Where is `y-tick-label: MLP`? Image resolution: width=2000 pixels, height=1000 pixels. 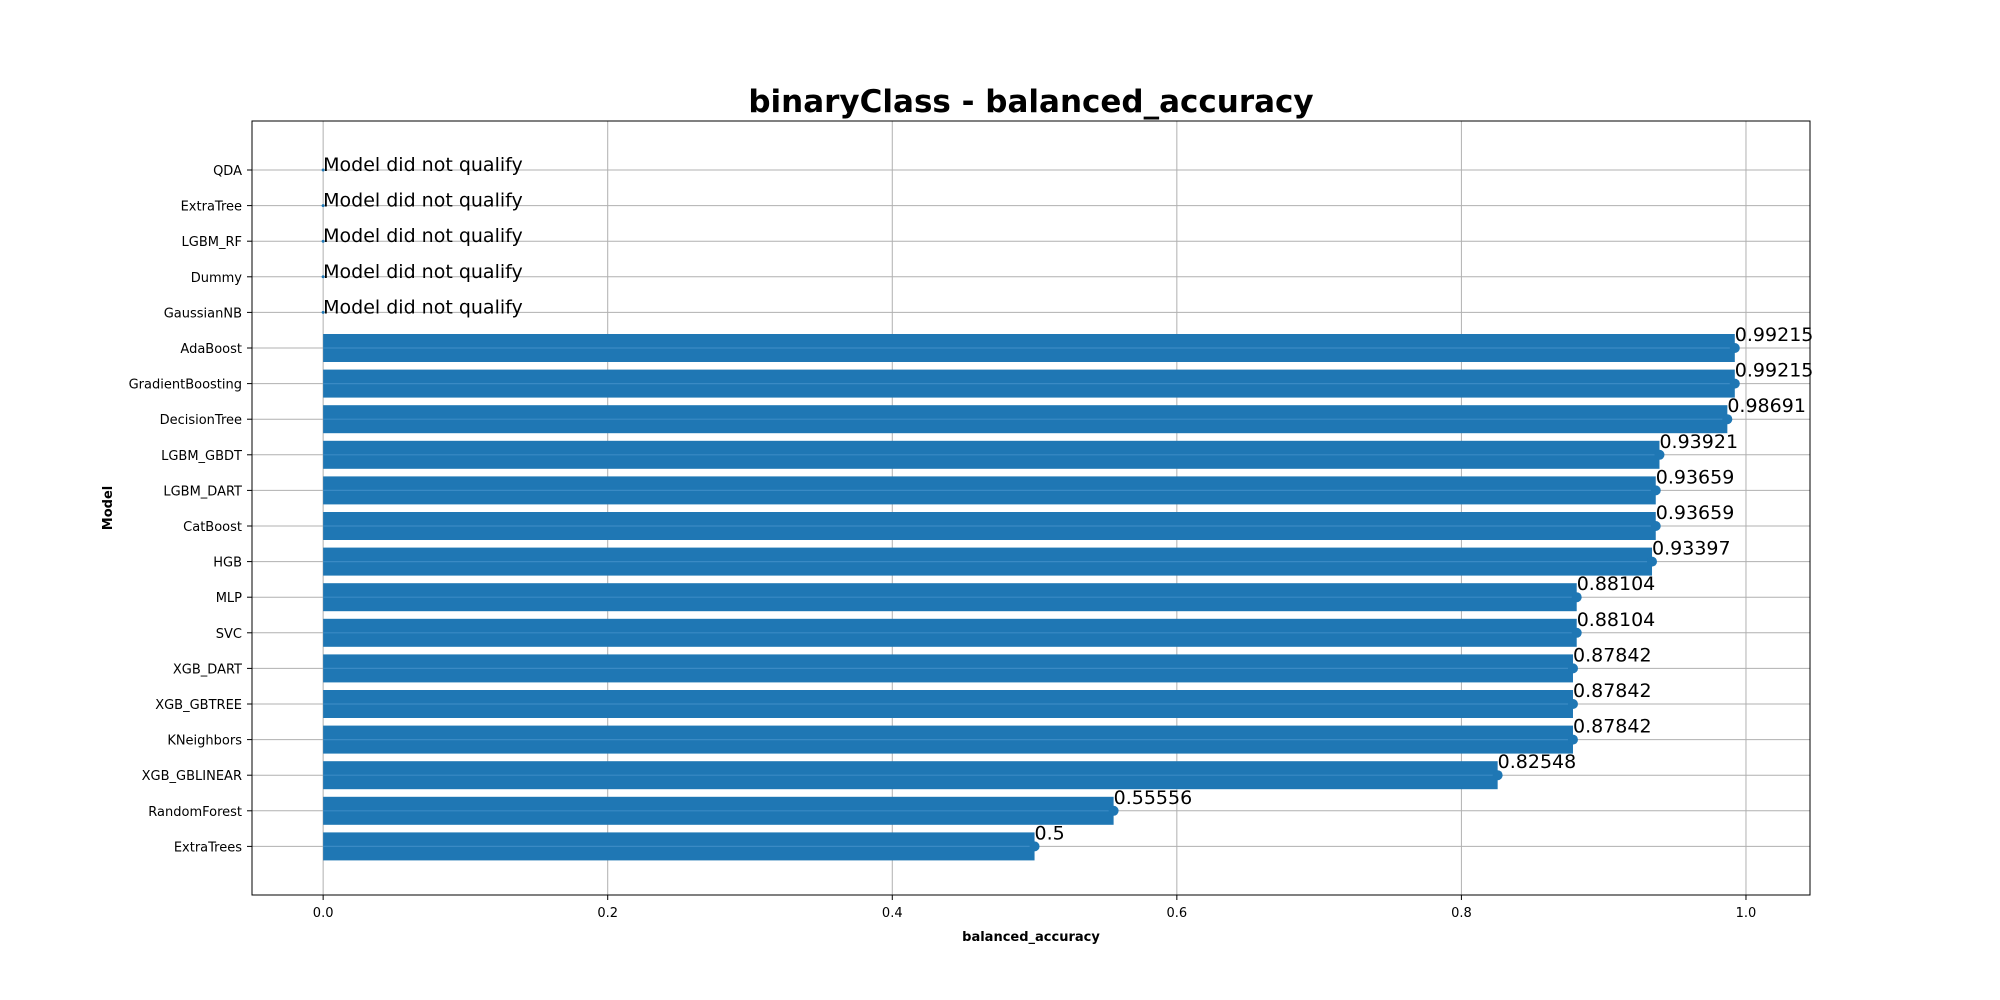 y-tick-label: MLP is located at coordinates (229, 598).